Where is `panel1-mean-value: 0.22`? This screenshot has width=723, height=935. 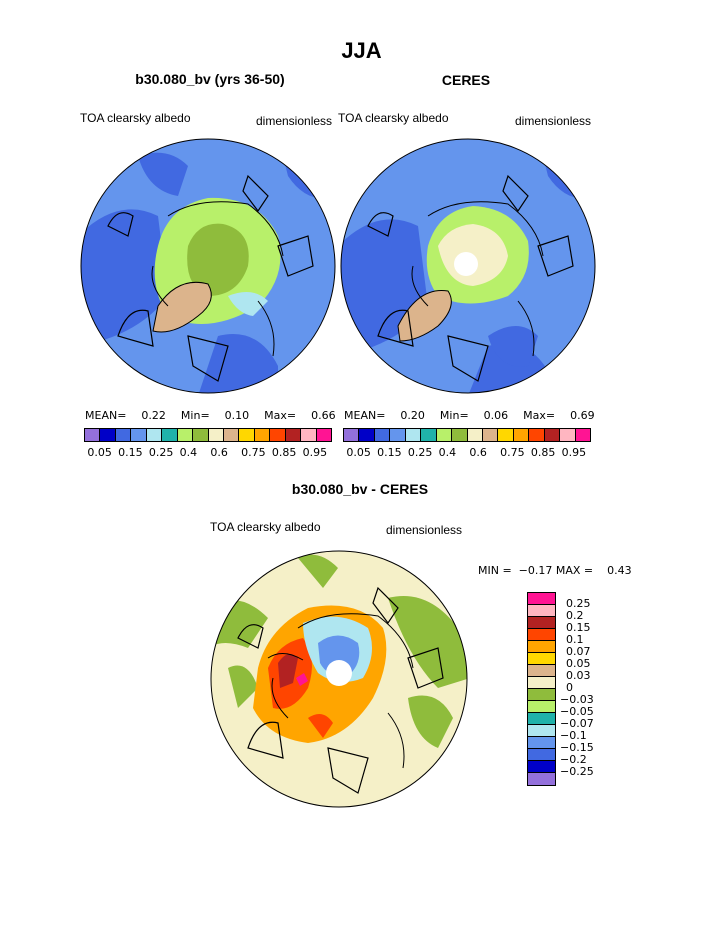
panel1-mean-value: 0.22 is located at coordinates (153, 415).